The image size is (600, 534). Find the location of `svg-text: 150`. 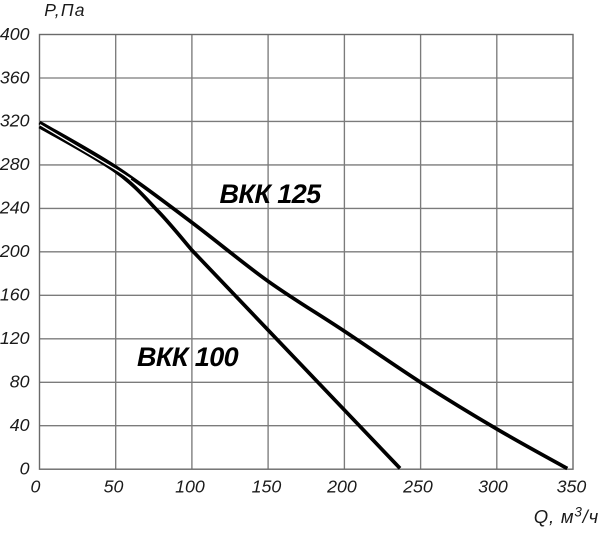

svg-text: 150 is located at coordinates (267, 487).